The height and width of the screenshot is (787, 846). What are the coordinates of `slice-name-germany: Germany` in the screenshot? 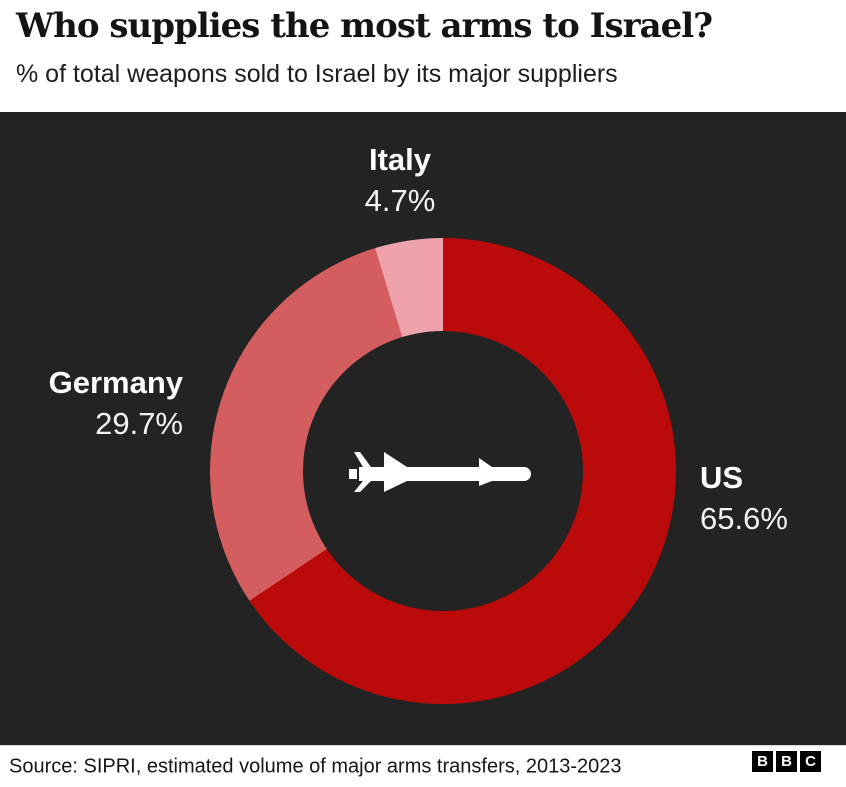 It's located at (115, 382).